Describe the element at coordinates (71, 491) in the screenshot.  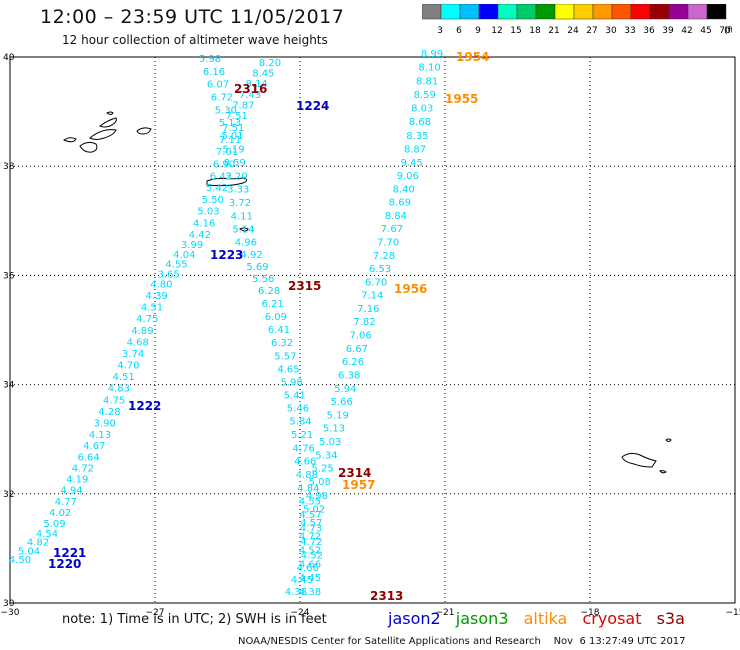
I see `swh-value: 4.94` at that location.